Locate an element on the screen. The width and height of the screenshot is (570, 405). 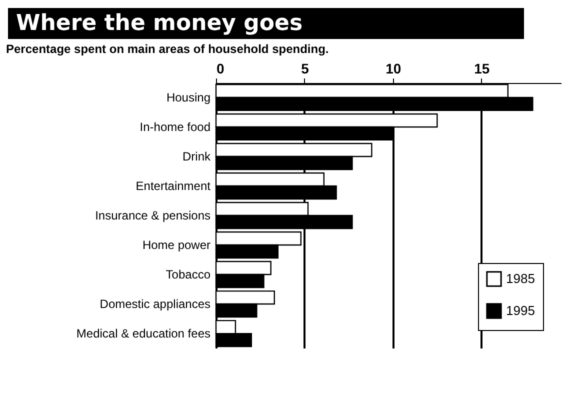
y-tick-label: Medical & education fees is located at coordinates (143, 333).